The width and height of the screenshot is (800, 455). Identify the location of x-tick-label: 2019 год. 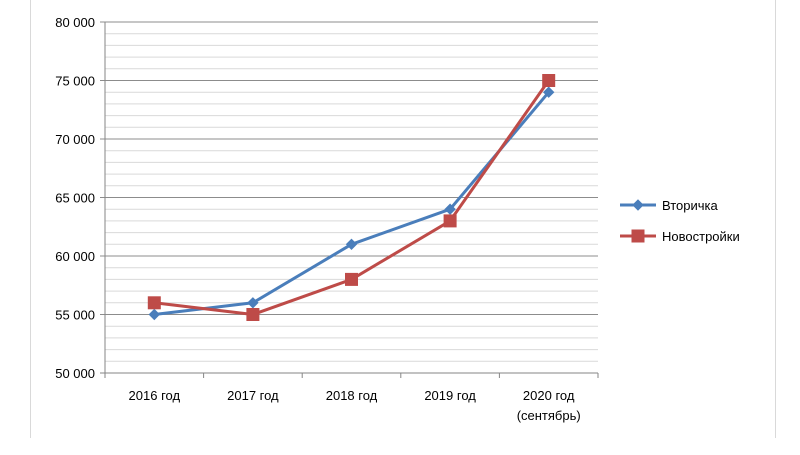
(450, 395).